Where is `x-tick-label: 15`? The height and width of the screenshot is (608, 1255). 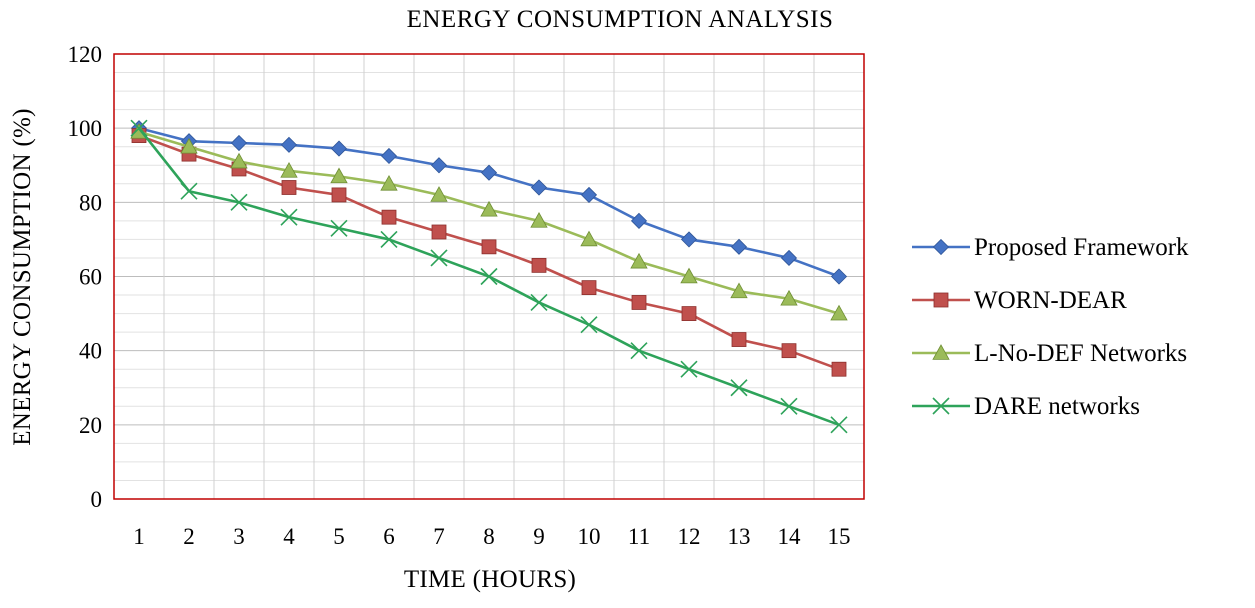
x-tick-label: 15 is located at coordinates (839, 536).